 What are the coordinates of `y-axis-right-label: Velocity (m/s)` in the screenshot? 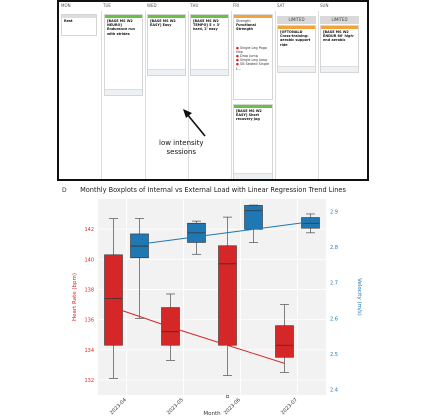 It's located at (359, 297).